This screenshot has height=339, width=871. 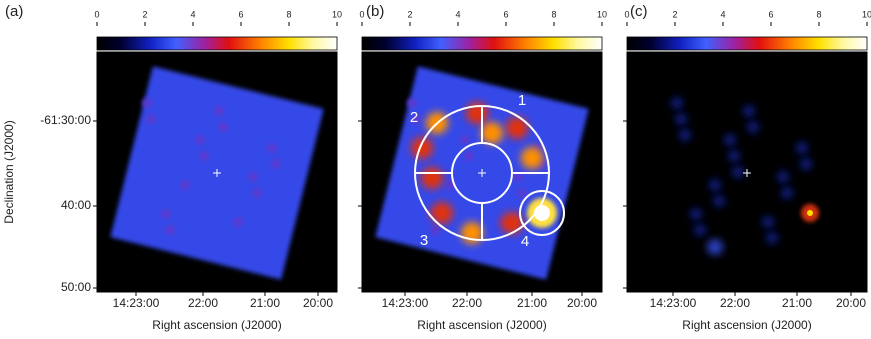 What do you see at coordinates (14, 11) in the screenshot?
I see `panel-title: (a)` at bounding box center [14, 11].